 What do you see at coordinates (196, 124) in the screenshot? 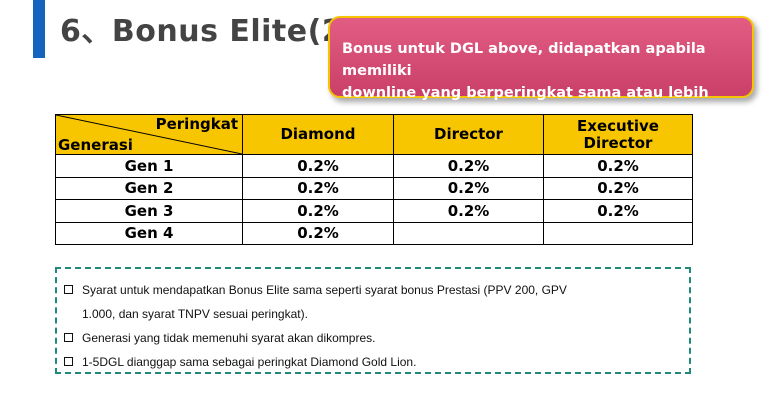
I see `header-peringkat: Peringkat` at bounding box center [196, 124].